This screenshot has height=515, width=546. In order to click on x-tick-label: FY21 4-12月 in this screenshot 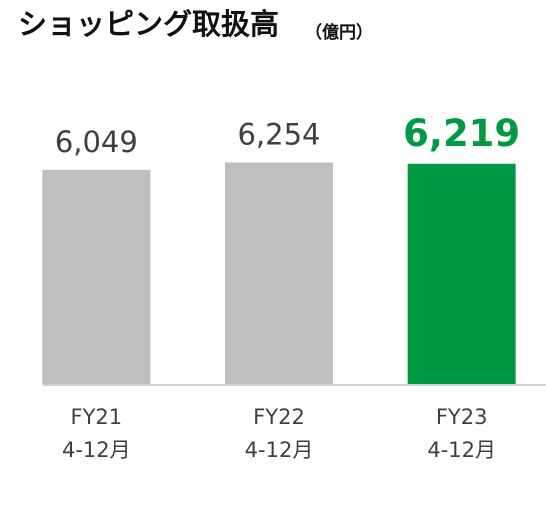, I will do `click(96, 433)`.